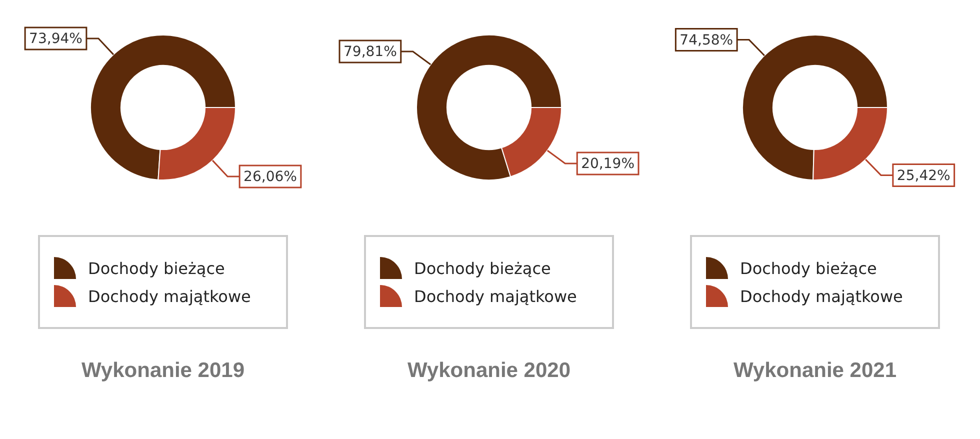  What do you see at coordinates (55, 39) in the screenshot?
I see `data-label: 73,94%` at bounding box center [55, 39].